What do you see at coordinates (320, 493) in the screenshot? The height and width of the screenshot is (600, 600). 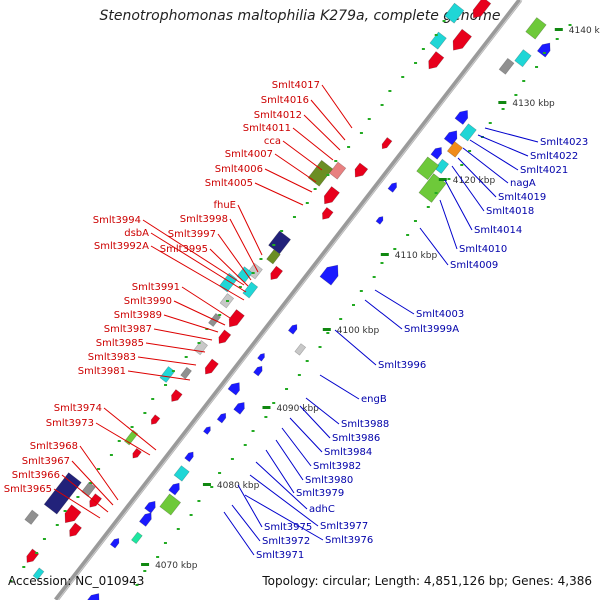 I see `right-gene-label: Smlt3979` at bounding box center [320, 493].